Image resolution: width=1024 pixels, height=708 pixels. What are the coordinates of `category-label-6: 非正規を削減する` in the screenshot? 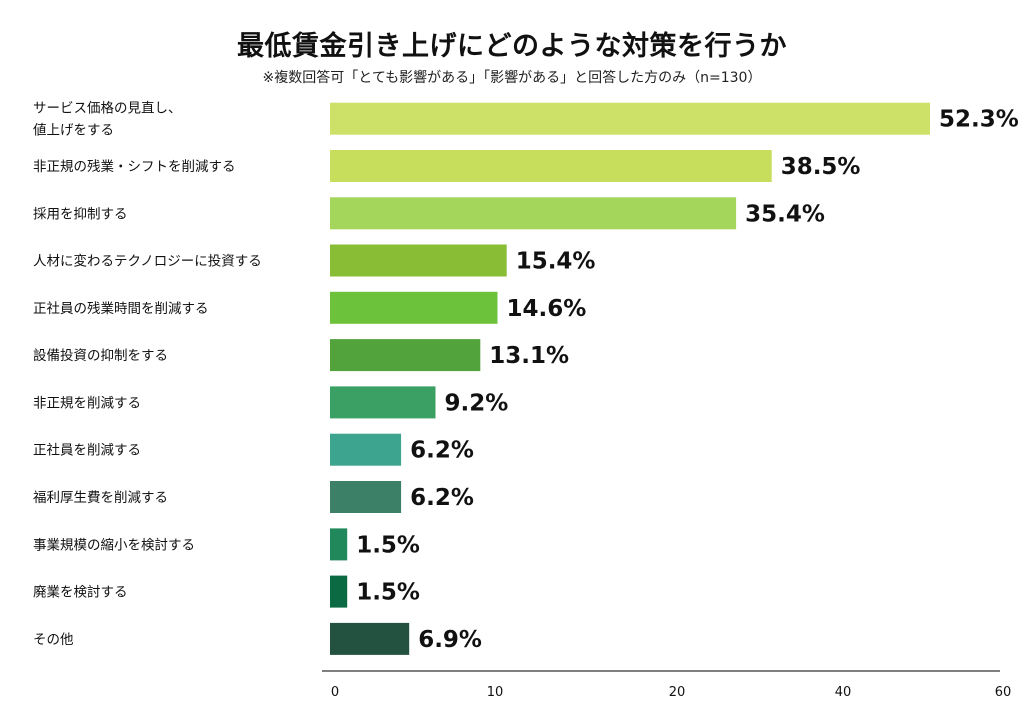 It's located at (87, 402).